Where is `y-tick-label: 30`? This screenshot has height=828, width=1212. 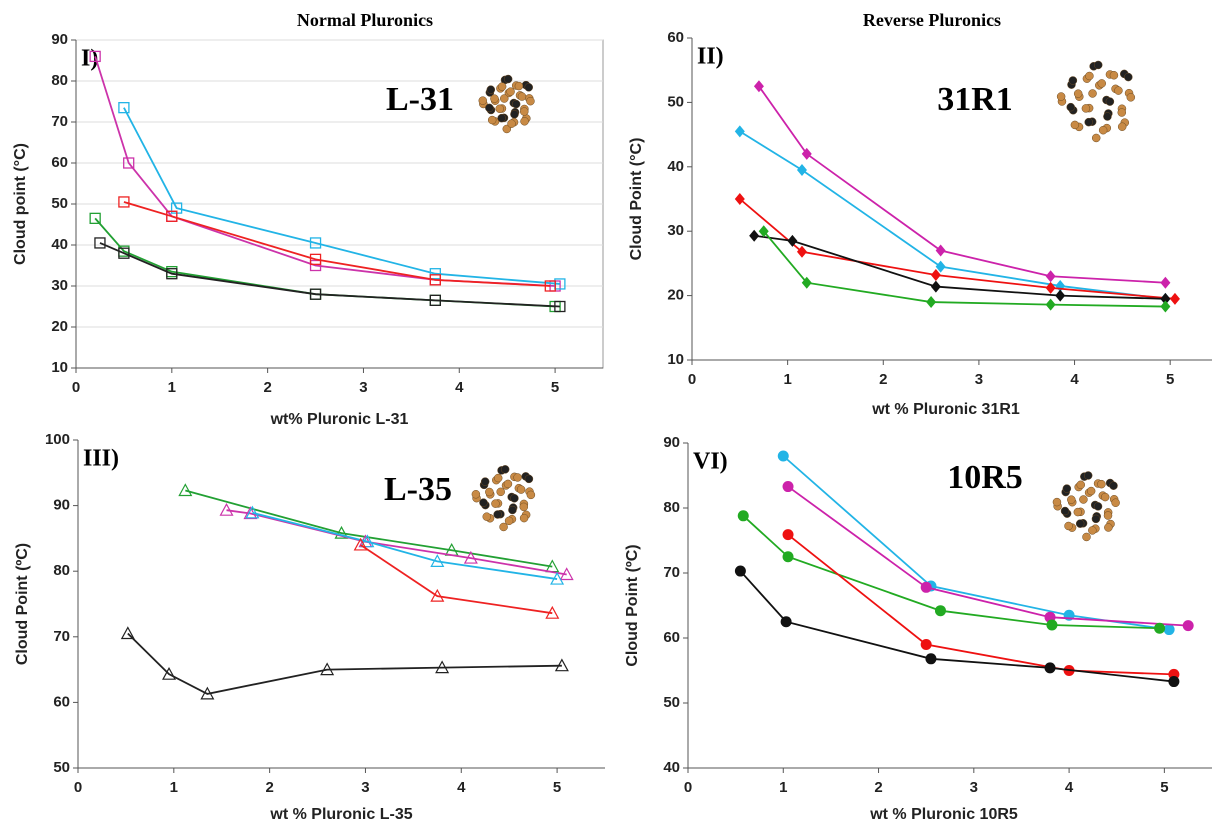 y-tick-label: 30 is located at coordinates (59, 285).